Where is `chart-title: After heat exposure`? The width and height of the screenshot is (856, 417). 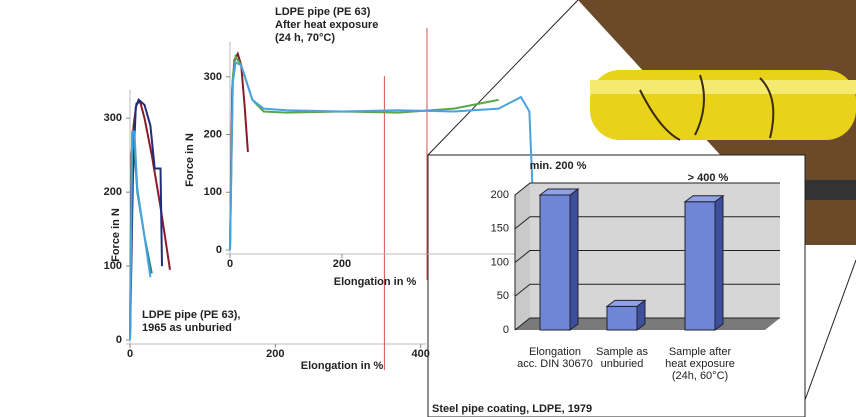 chart-title: After heat exposure is located at coordinates (326, 25).